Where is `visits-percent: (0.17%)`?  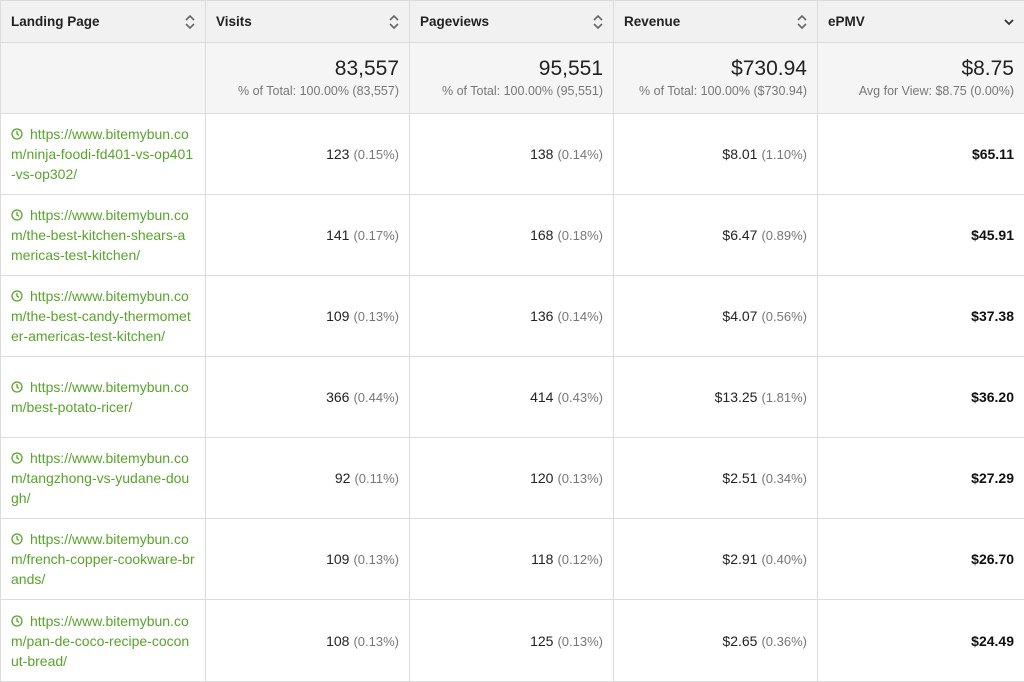
visits-percent: (0.17%) is located at coordinates (376, 235).